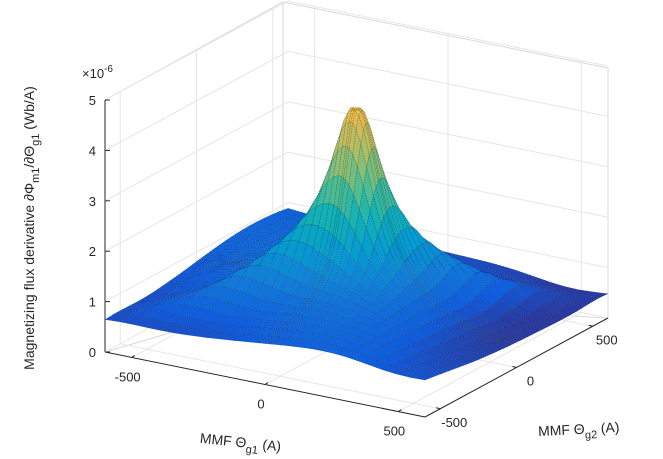 Image resolution: width=663 pixels, height=459 pixels. I want to click on x-tick-label: -500, so click(128, 376).